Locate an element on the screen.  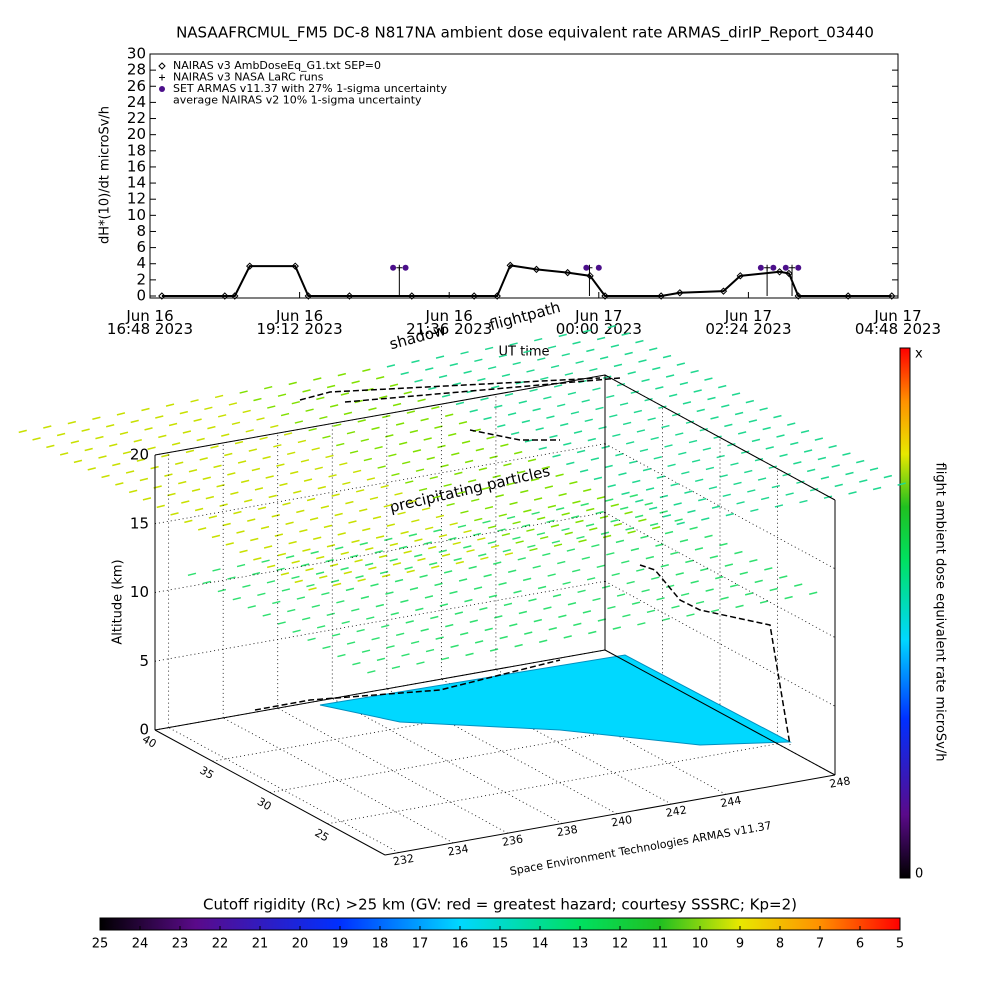
x-tick-label: Jun 16 21:36 2023 is located at coordinates (449, 322).